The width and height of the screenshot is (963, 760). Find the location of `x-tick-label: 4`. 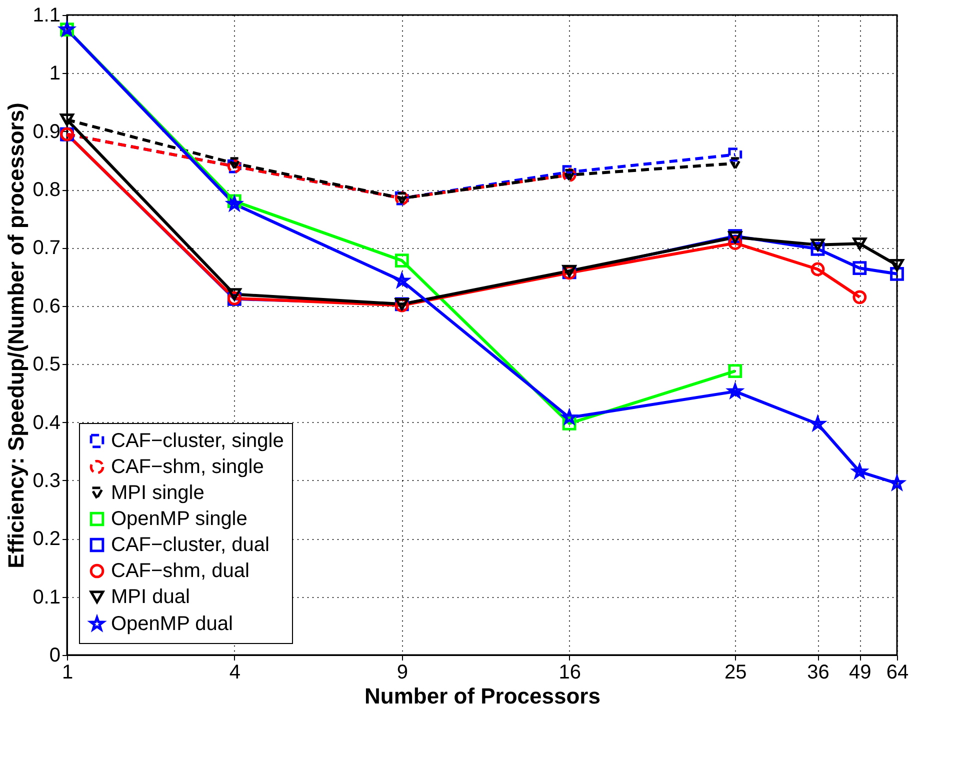

x-tick-label: 4 is located at coordinates (234, 673).